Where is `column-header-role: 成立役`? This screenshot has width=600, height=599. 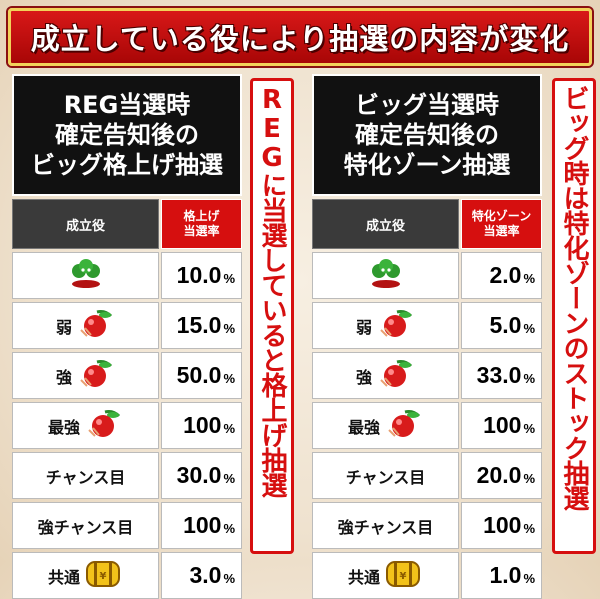 column-header-role: 成立役 is located at coordinates (385, 224).